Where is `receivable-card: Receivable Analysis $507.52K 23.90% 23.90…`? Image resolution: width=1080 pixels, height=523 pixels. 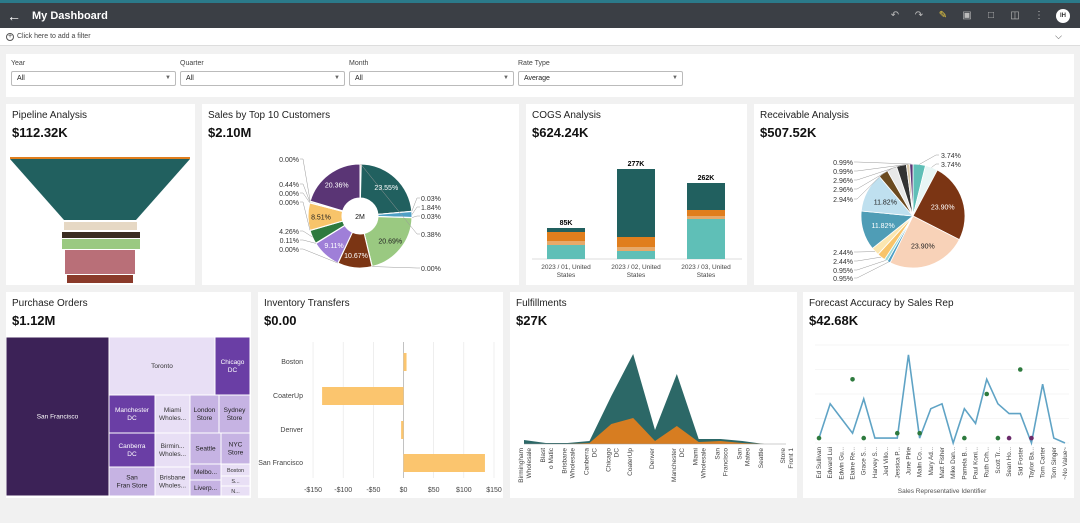 receivable-card: Receivable Analysis $507.52K 23.90% 23.90… is located at coordinates (914, 194).